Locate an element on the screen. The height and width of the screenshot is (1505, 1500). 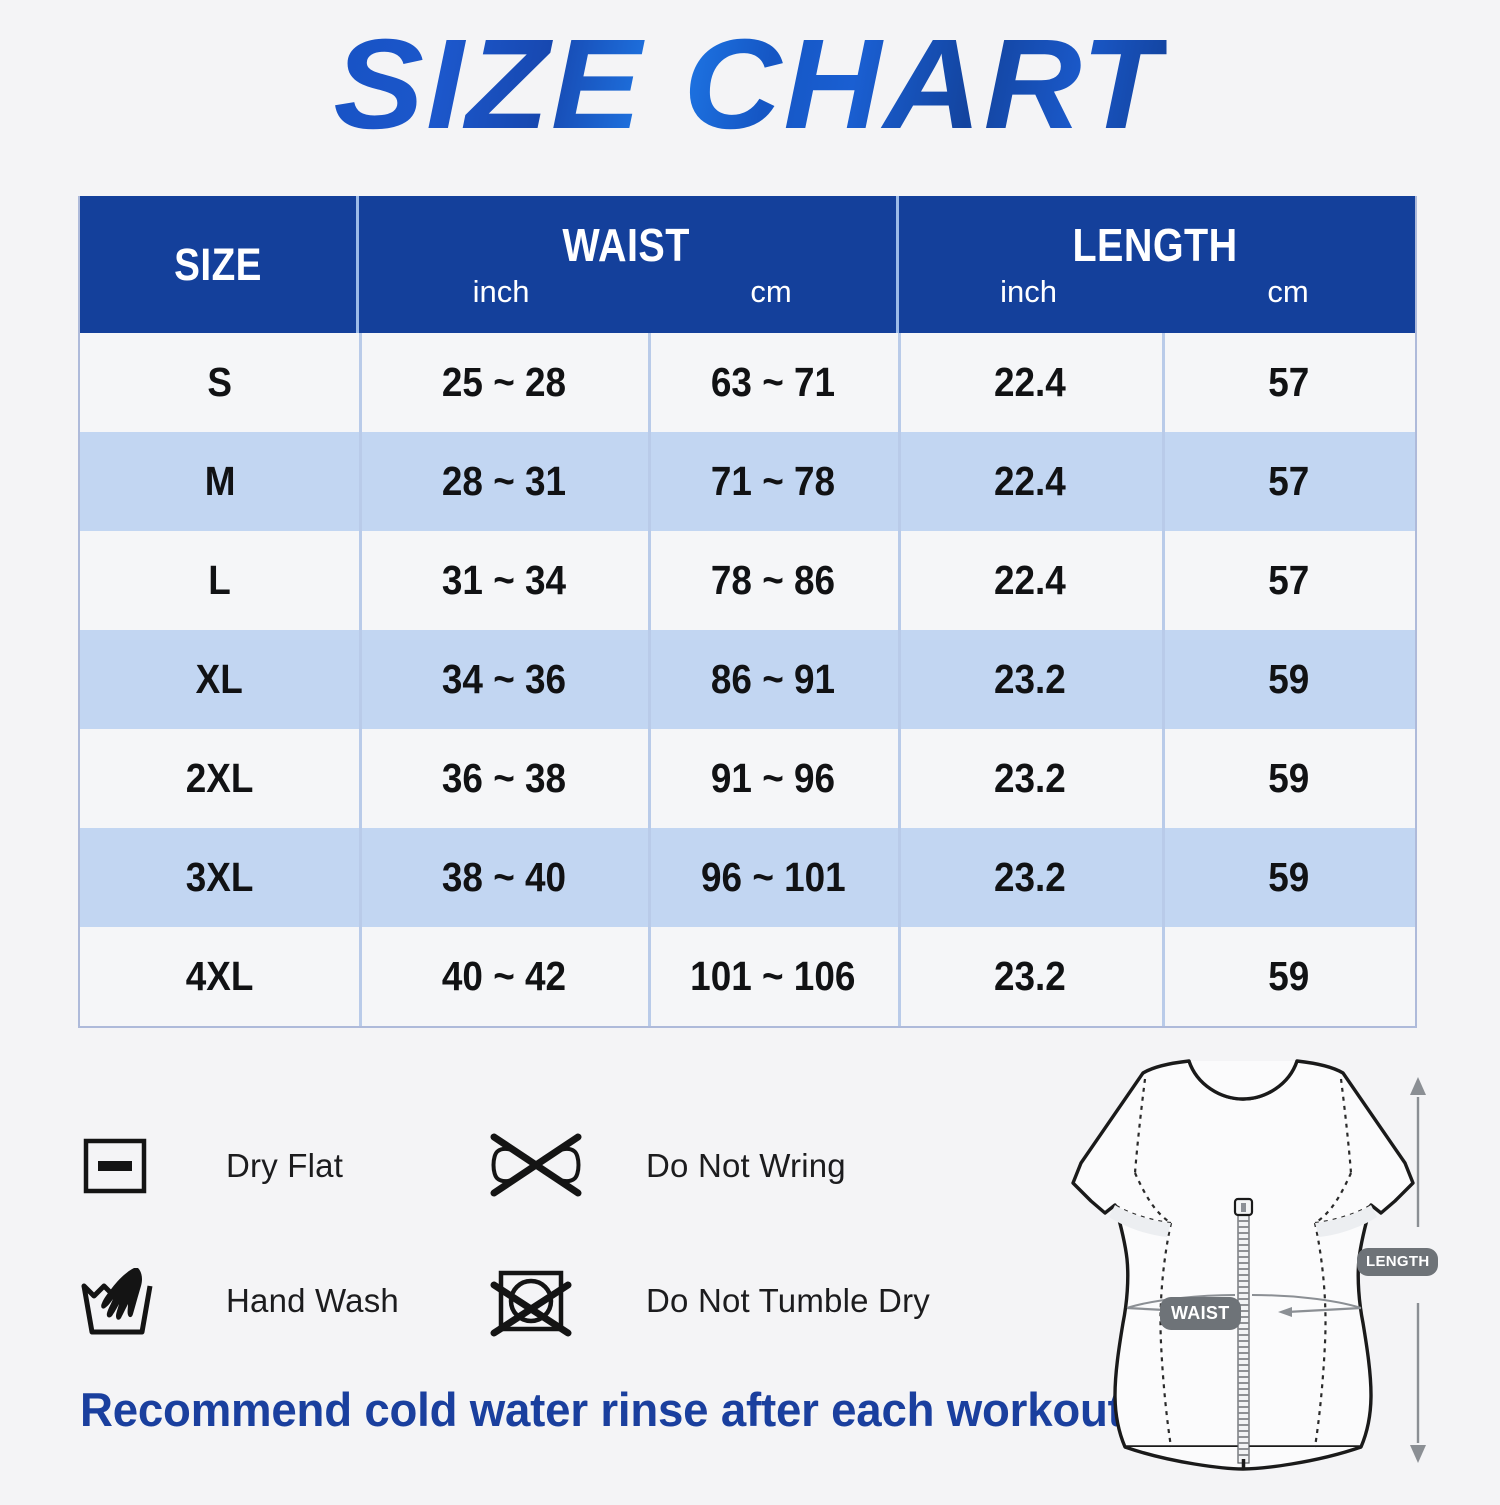
header-label-size: SIZE is located at coordinates (218, 264).